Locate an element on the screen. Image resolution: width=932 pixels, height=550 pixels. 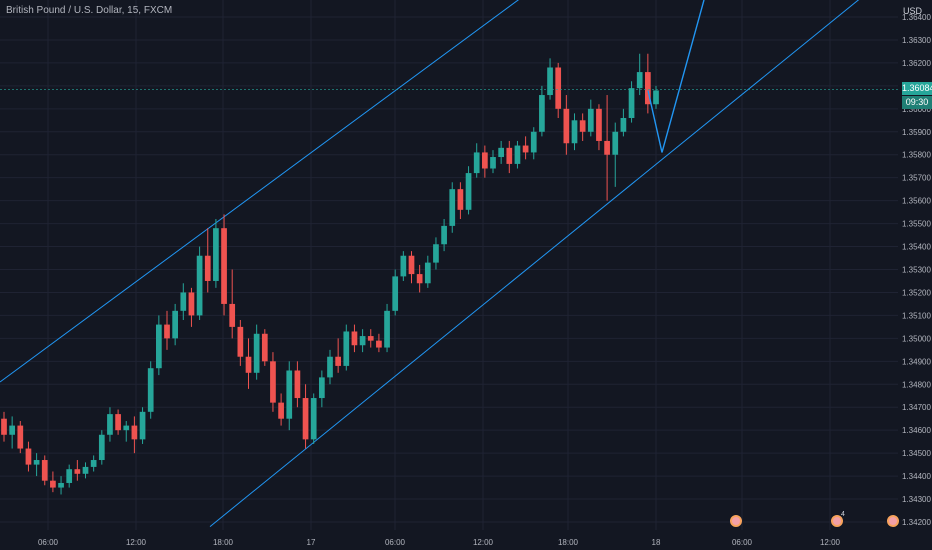
y-tick-label: 1.34600 is located at coordinates (916, 430).